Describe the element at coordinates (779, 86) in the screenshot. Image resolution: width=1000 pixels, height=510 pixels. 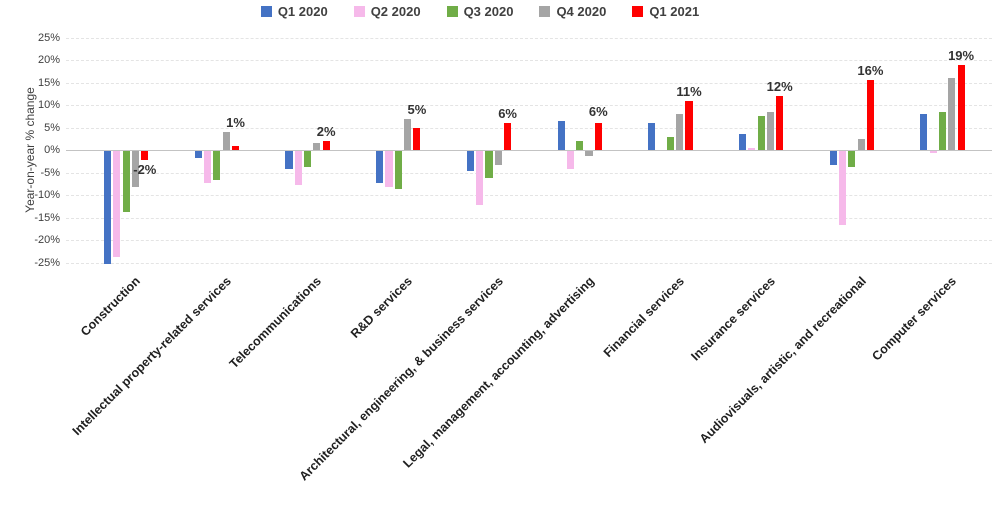
I see `data-label: 12%` at that location.